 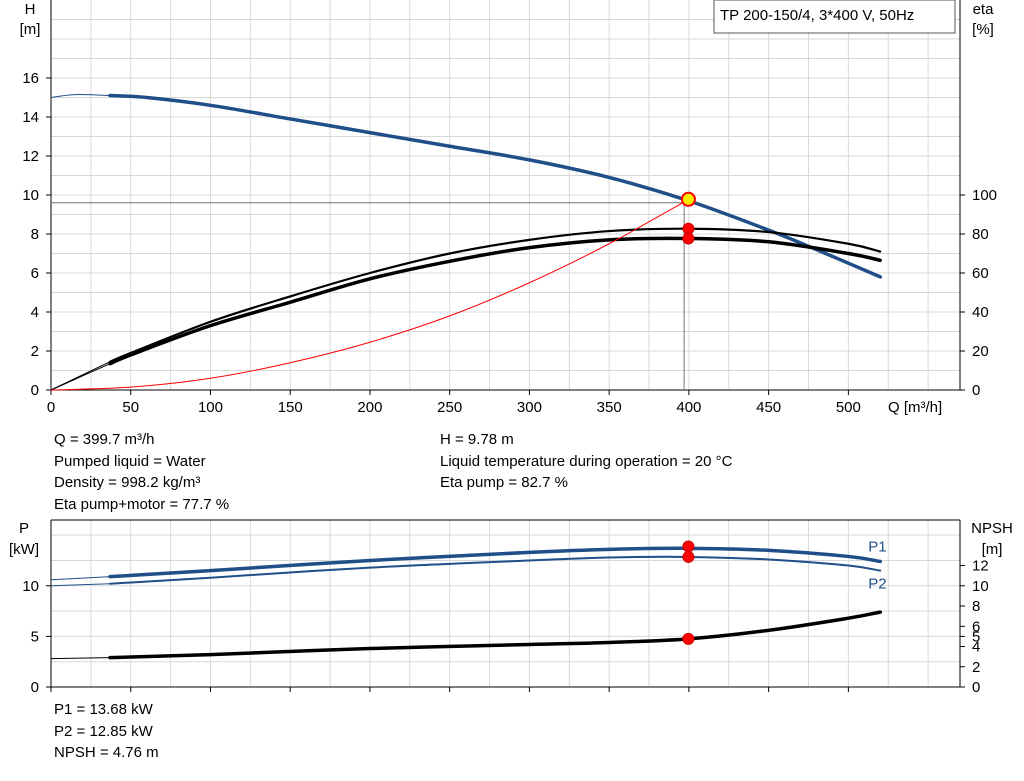 What do you see at coordinates (976, 636) in the screenshot?
I see `npsh-tick-label: 5` at bounding box center [976, 636].